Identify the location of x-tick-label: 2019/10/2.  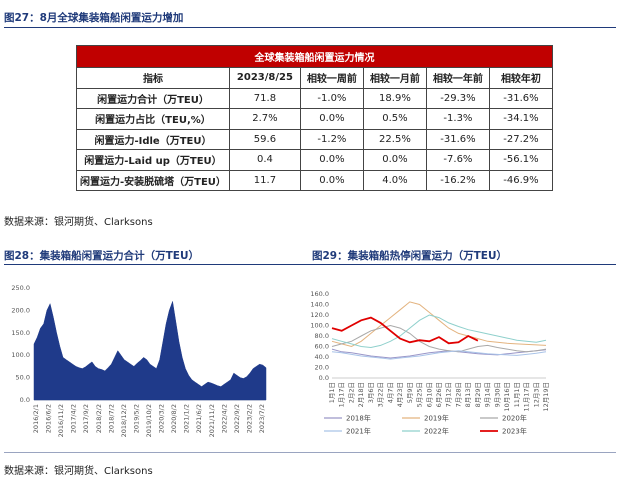
(149, 420).